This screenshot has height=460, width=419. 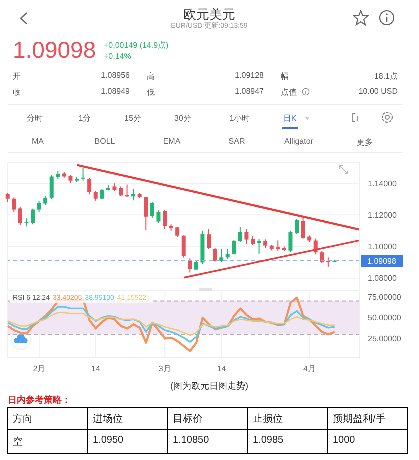 I want to click on text: MA, so click(x=38, y=141).